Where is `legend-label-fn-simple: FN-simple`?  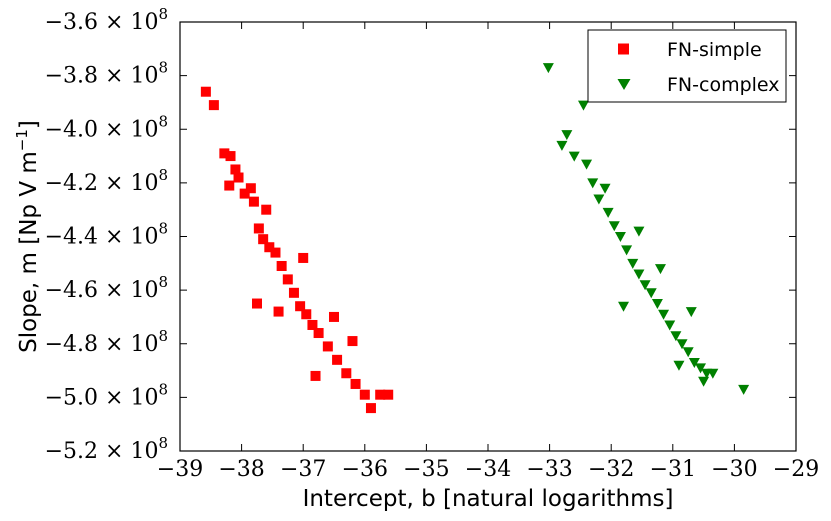
legend-label-fn-simple: FN-simple is located at coordinates (714, 50).